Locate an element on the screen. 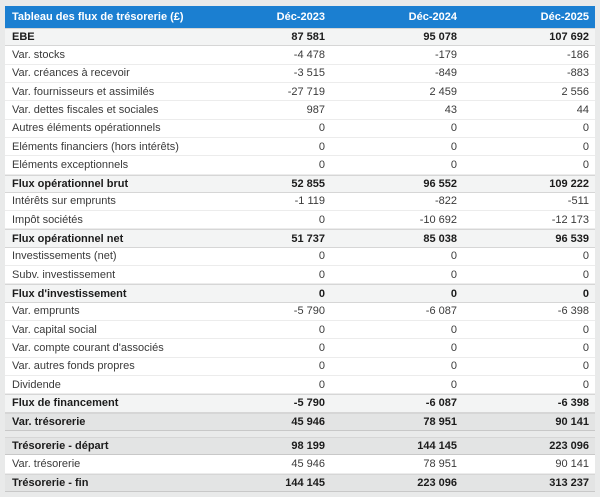  row-value: -1 119 is located at coordinates (309, 201).